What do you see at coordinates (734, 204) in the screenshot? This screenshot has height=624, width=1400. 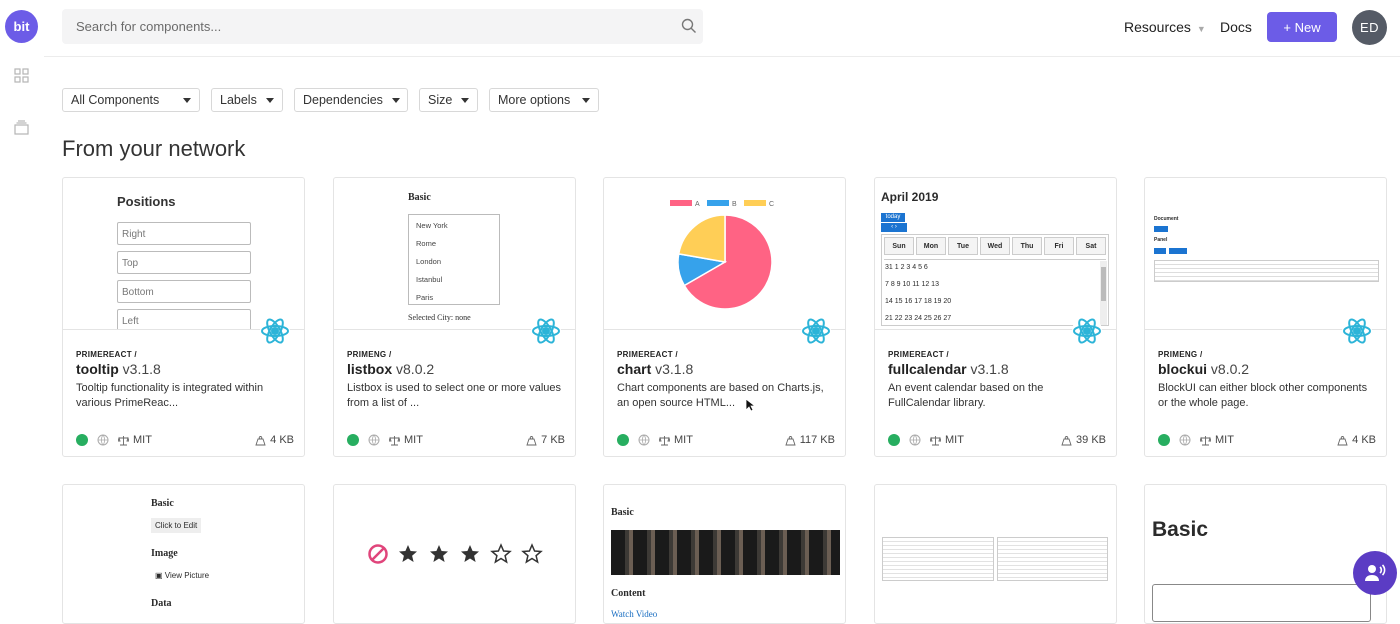 I see `legend-label: B` at bounding box center [734, 204].